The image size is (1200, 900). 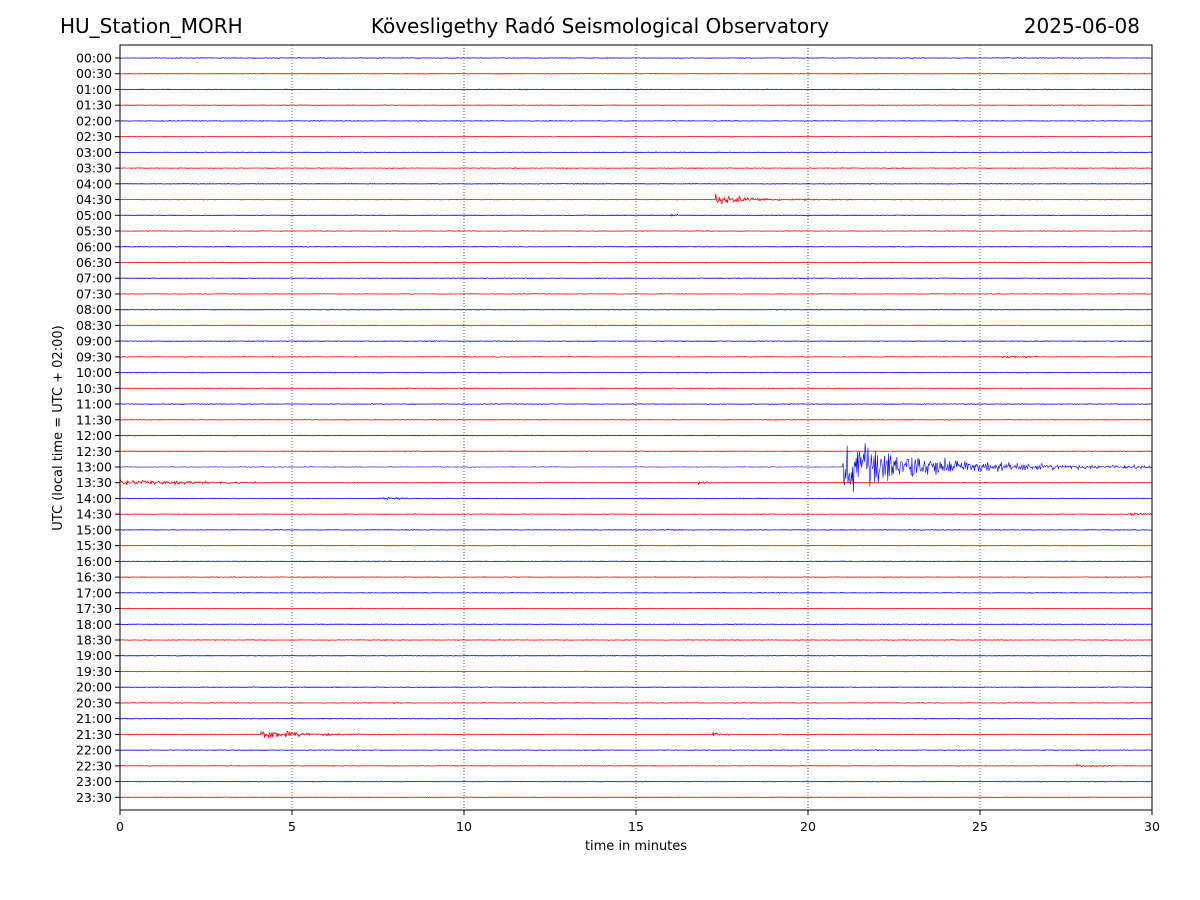 What do you see at coordinates (94, 718) in the screenshot?
I see `y-tick-label: 21:00` at bounding box center [94, 718].